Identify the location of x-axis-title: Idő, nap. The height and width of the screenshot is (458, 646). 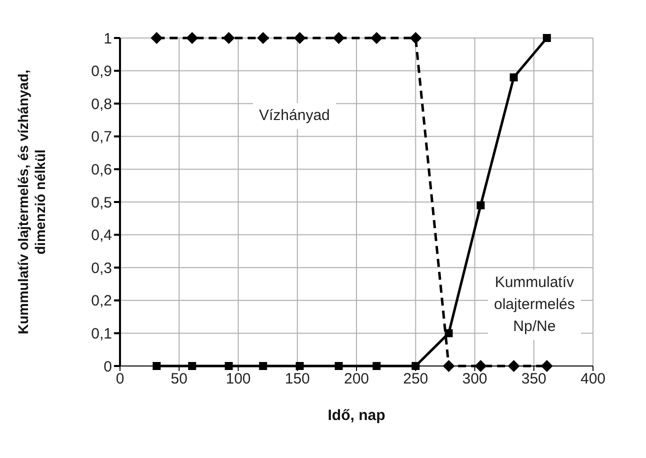
(357, 415).